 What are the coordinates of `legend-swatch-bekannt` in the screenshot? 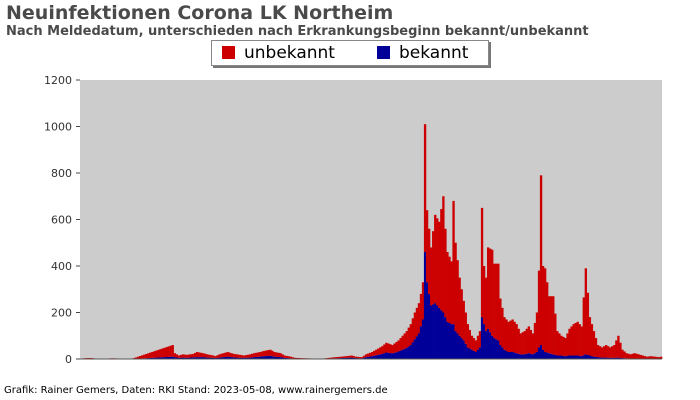 It's located at (383, 52).